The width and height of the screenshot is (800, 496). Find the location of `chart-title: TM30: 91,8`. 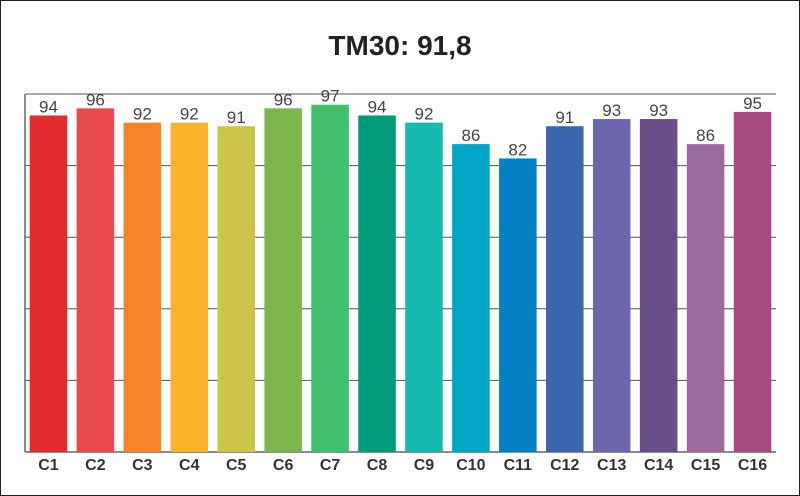

chart-title: TM30: 91,8 is located at coordinates (400, 45).